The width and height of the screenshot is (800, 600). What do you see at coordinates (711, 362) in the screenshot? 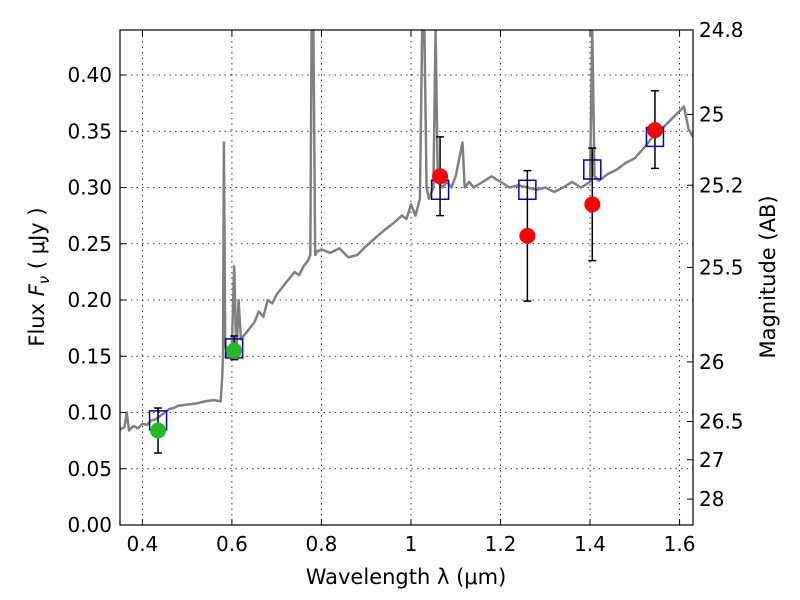
I see `y2-tick-label: 26` at bounding box center [711, 362].